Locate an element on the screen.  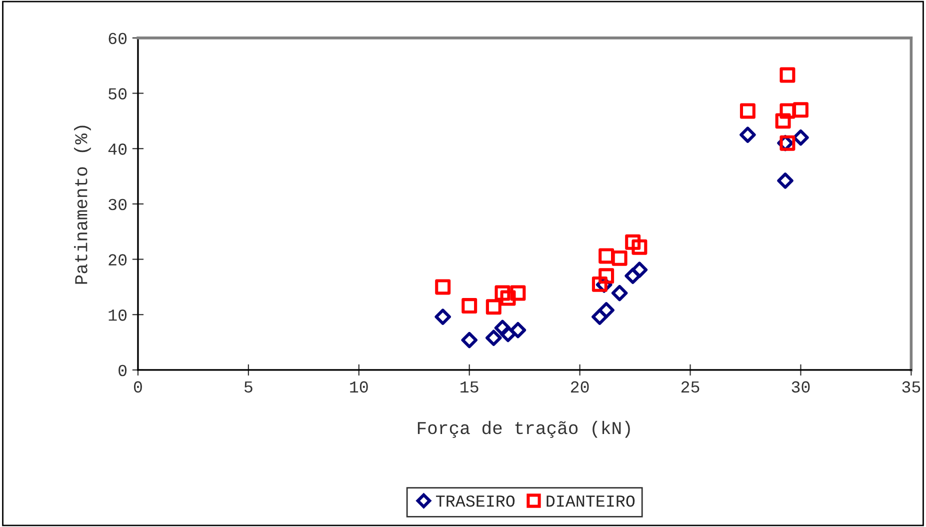
x-tick-label: 35 is located at coordinates (911, 387).